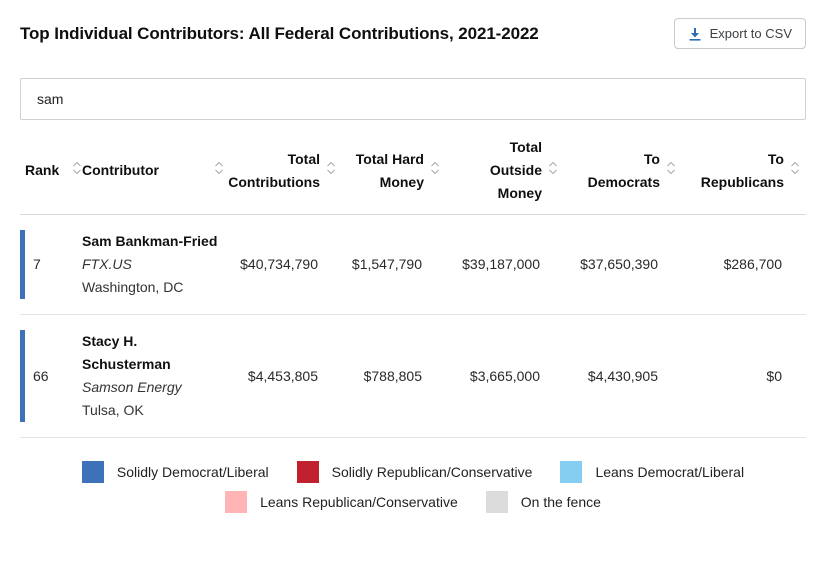 This screenshot has height=573, width=826. I want to click on rank-cell: 7, so click(37, 264).